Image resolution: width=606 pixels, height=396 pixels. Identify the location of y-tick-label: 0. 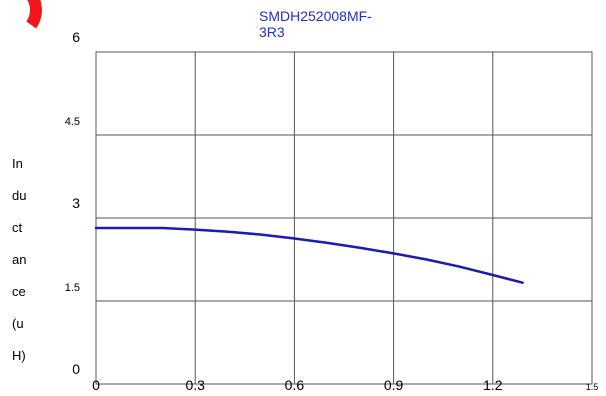
(76, 369).